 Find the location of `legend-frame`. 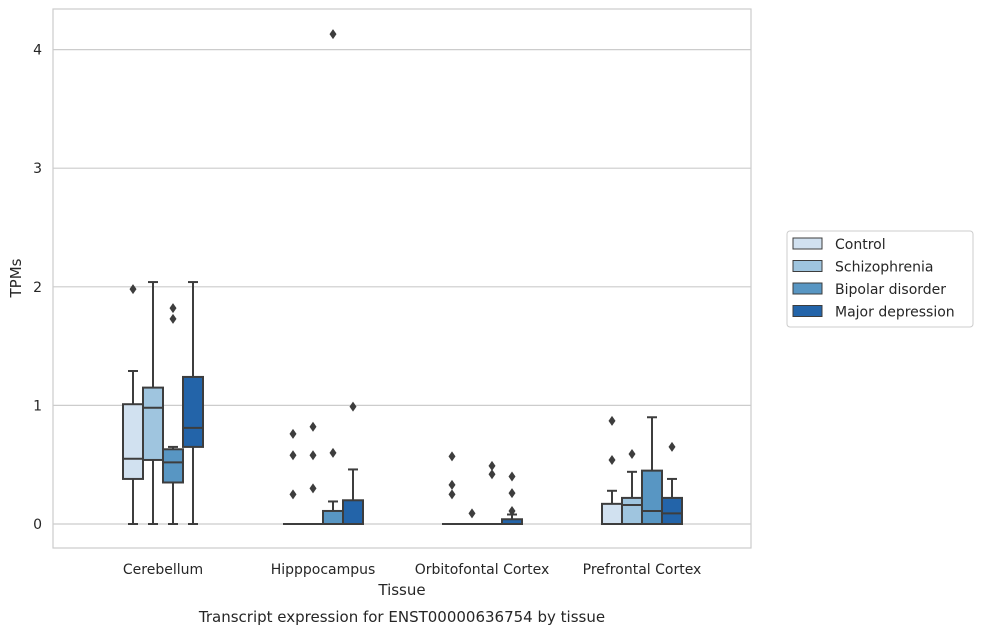

legend-frame is located at coordinates (880, 279).